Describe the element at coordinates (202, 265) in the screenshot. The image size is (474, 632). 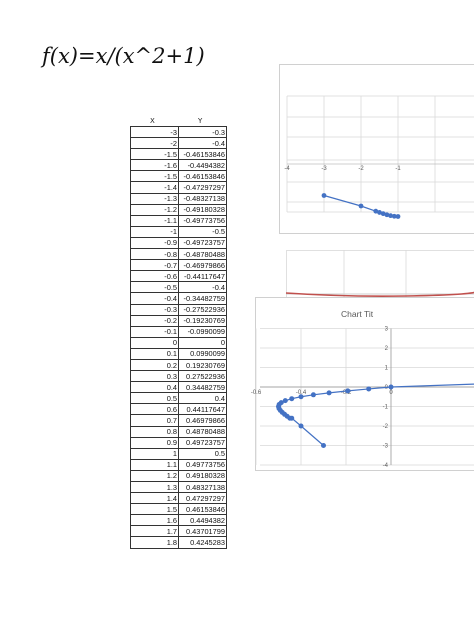
I see `cell-y: -0.46979866` at that location.